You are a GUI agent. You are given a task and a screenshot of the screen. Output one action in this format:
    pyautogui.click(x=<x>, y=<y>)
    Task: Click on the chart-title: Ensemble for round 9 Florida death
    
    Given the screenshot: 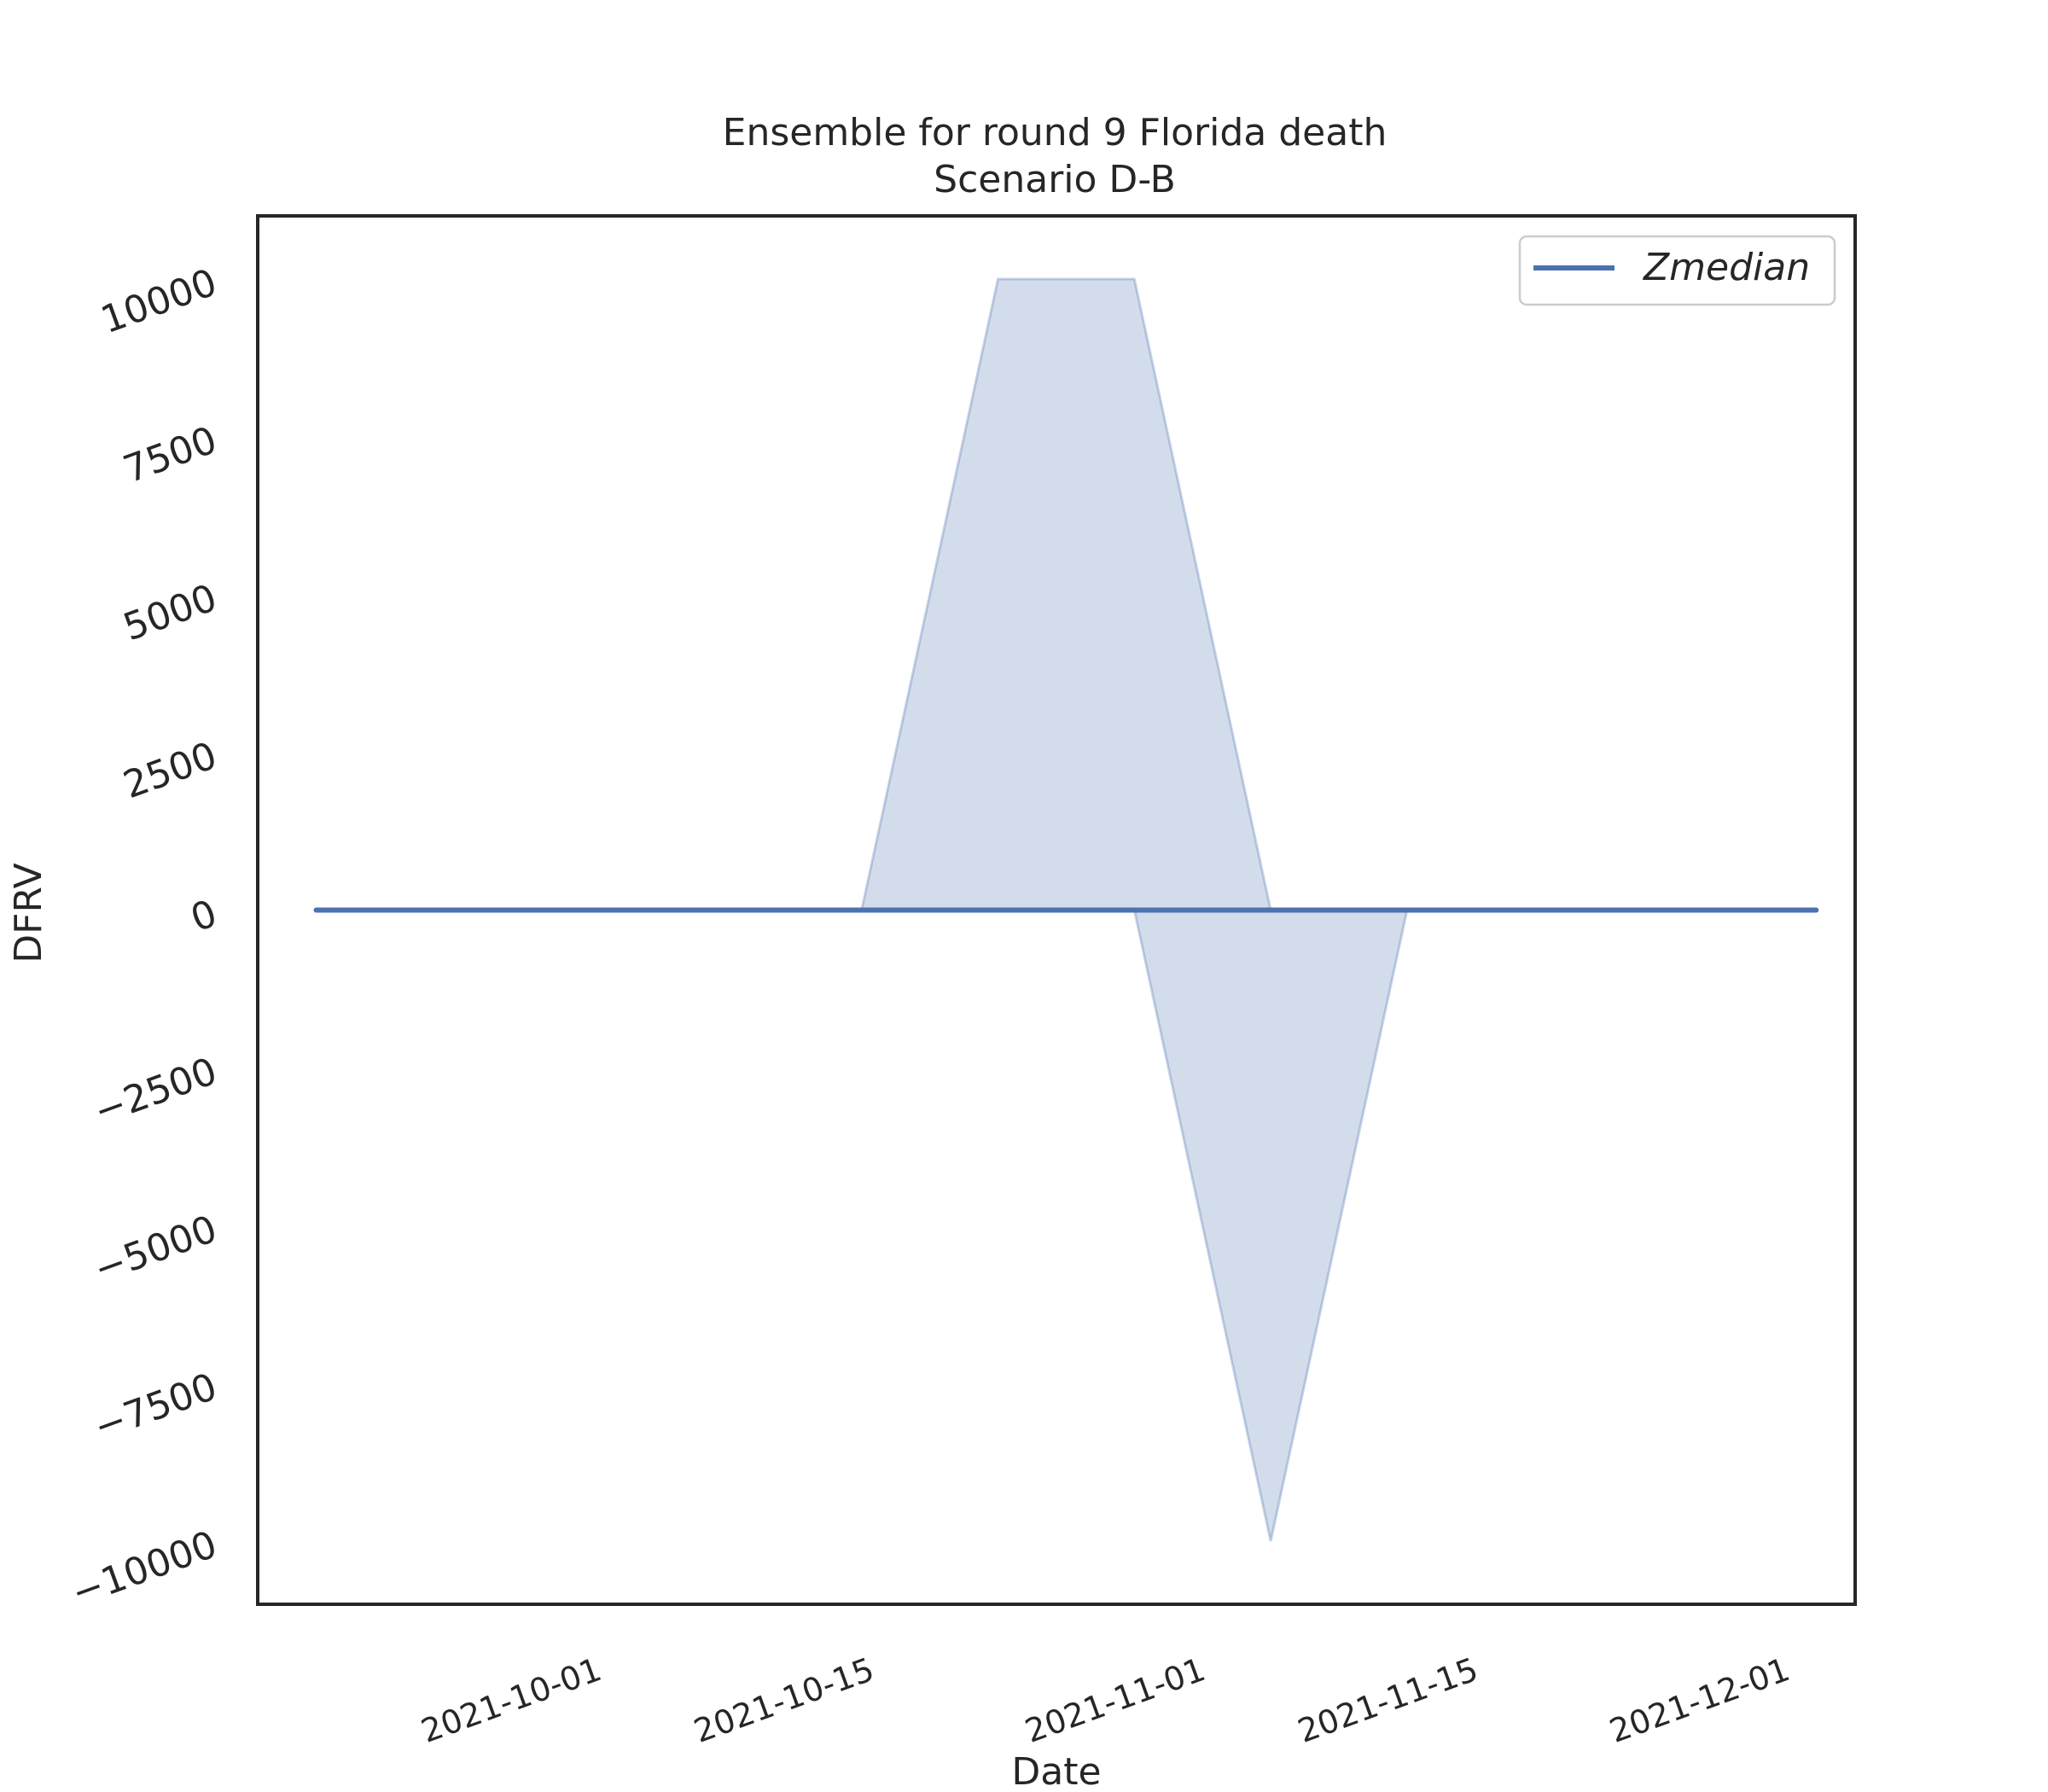 What is the action you would take?
    pyautogui.click(x=1055, y=132)
    